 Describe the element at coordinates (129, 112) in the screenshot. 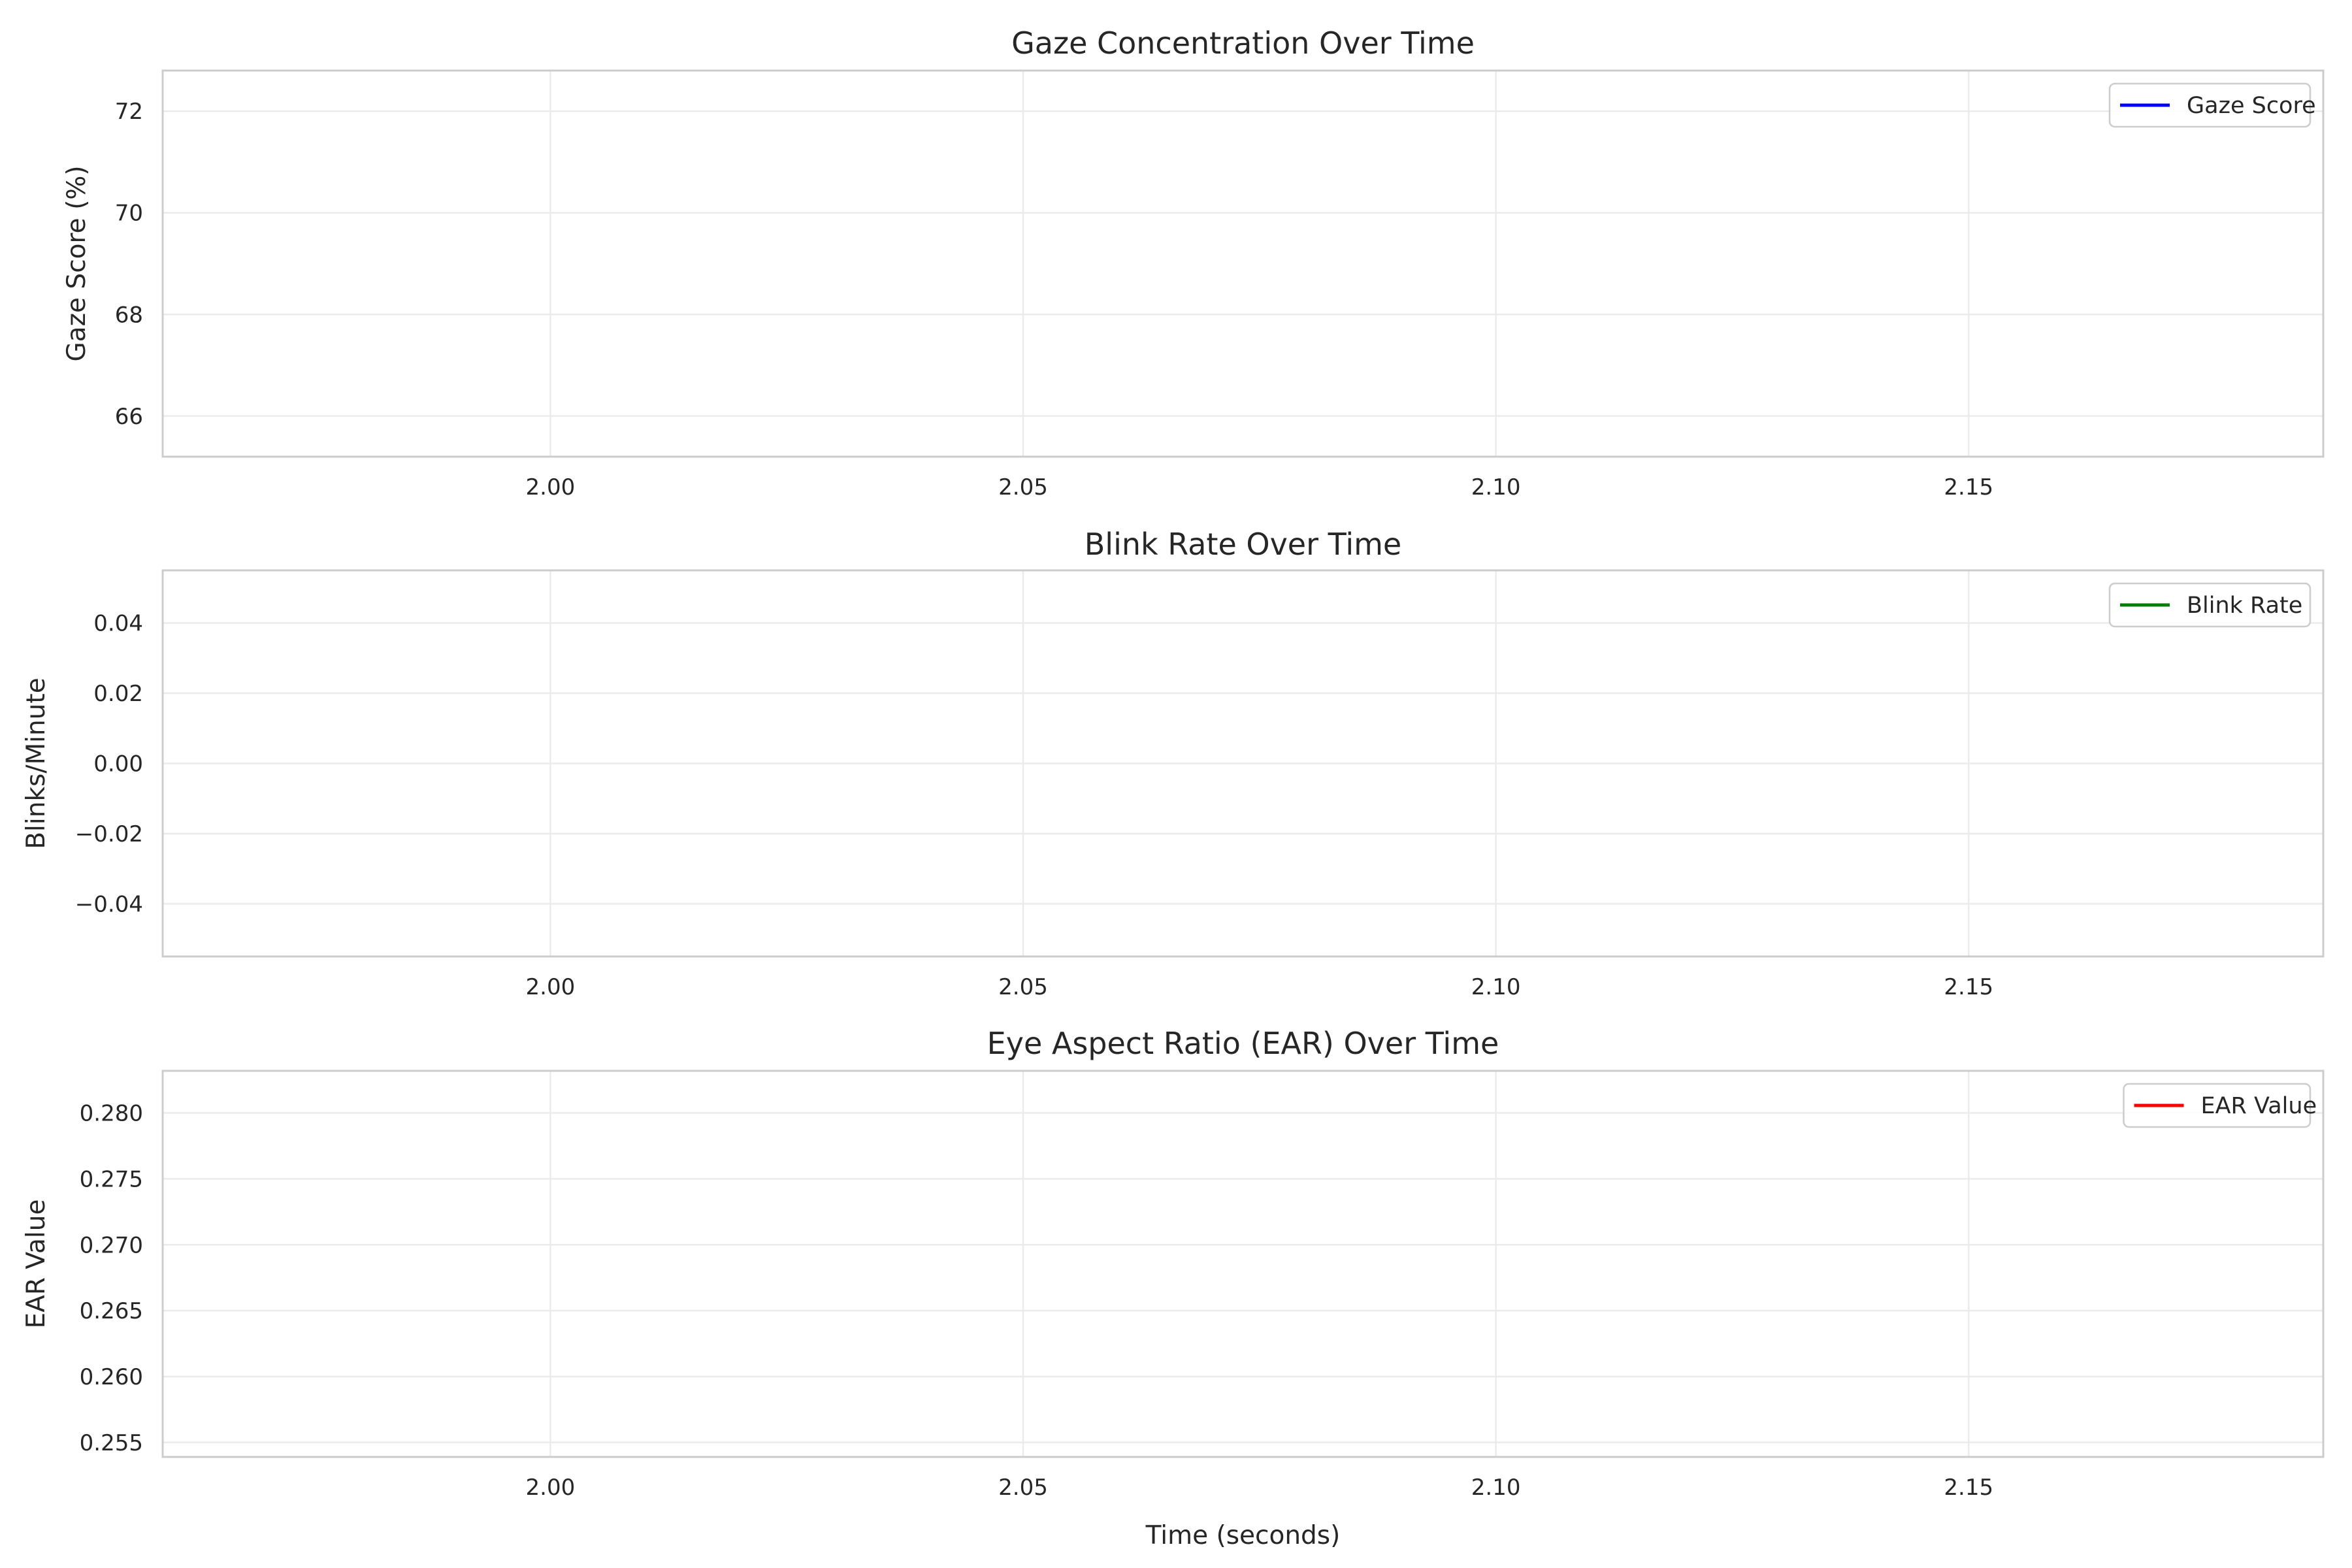

I see `y-tick-label: 72` at that location.